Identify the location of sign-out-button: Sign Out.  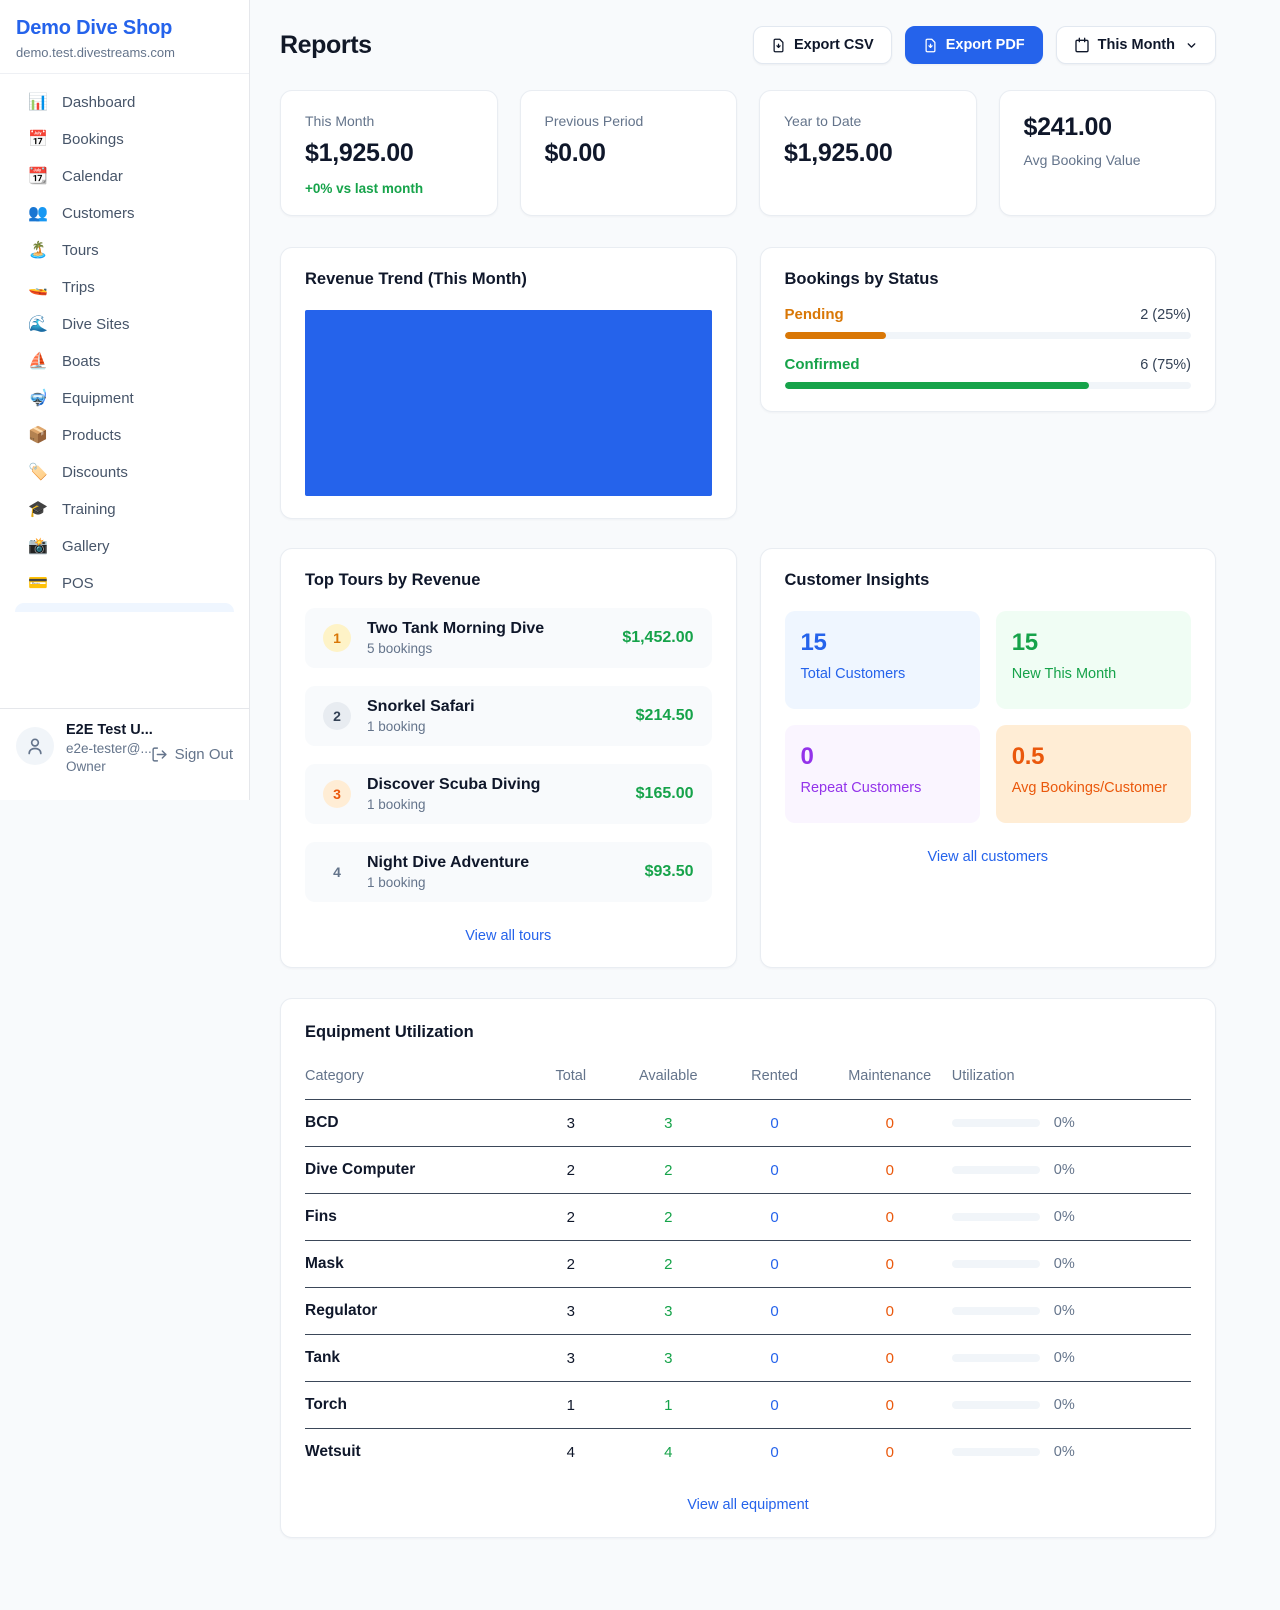
(192, 754).